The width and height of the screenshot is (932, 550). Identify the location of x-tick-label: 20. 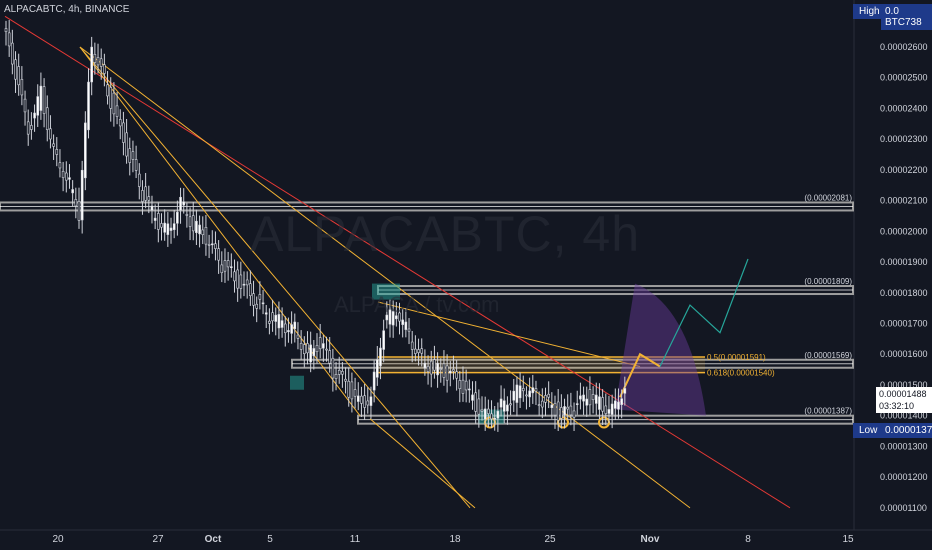
(58, 539).